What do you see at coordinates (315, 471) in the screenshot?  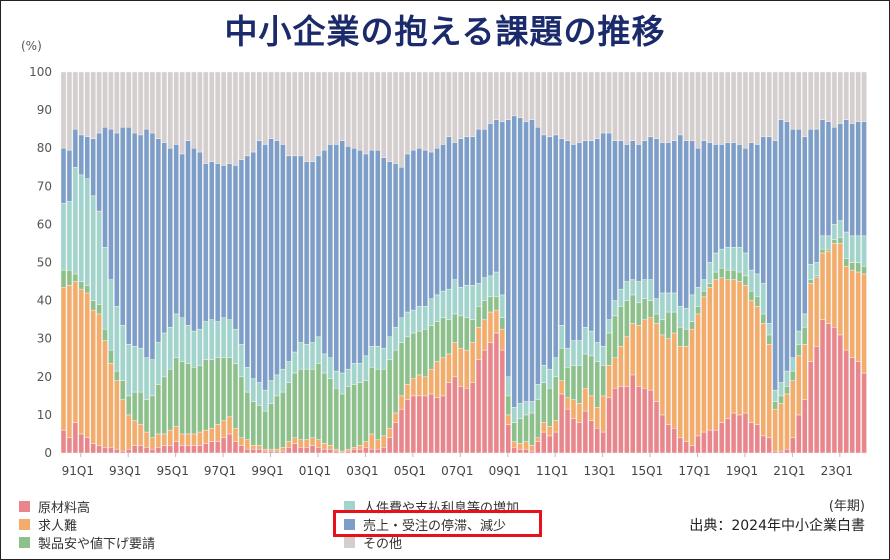 I see `x-tick-label: 01Q1` at bounding box center [315, 471].